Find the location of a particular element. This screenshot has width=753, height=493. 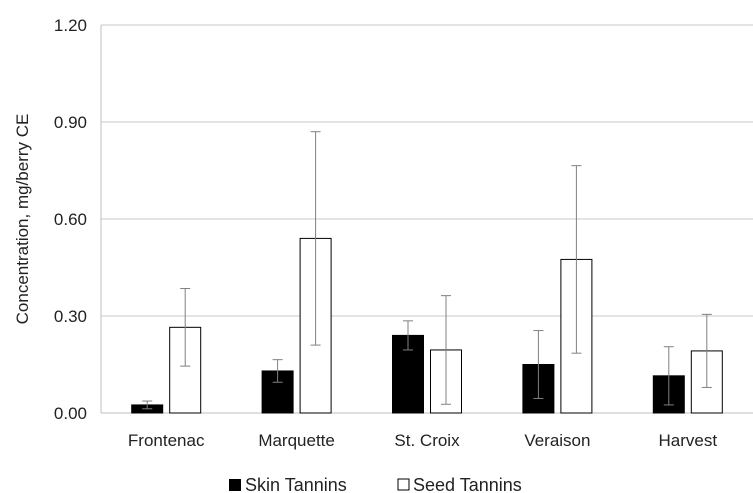

y-axis-label: Concentration, mg/berry CE is located at coordinates (22, 219).